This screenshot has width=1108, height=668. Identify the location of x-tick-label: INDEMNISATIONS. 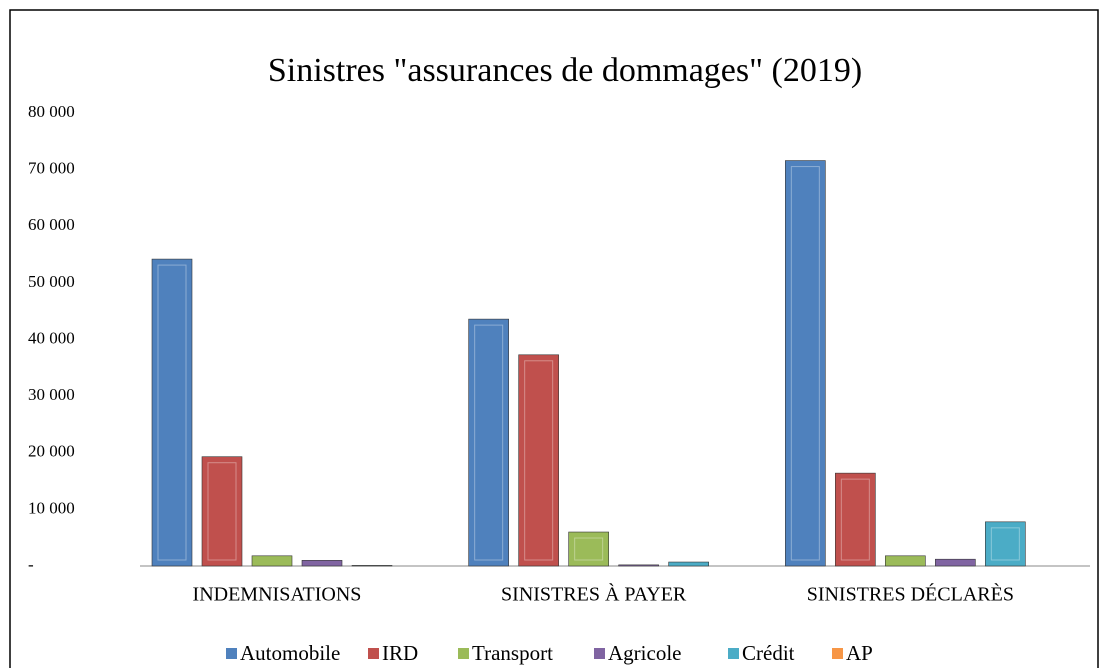
(277, 595).